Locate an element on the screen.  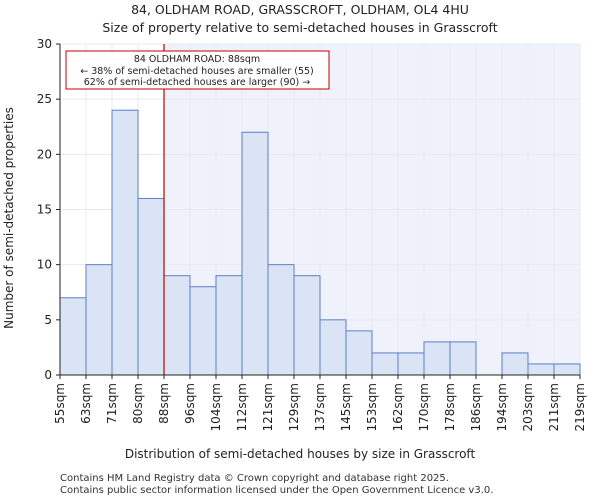
bar-162sqm is located at coordinates (411, 364).